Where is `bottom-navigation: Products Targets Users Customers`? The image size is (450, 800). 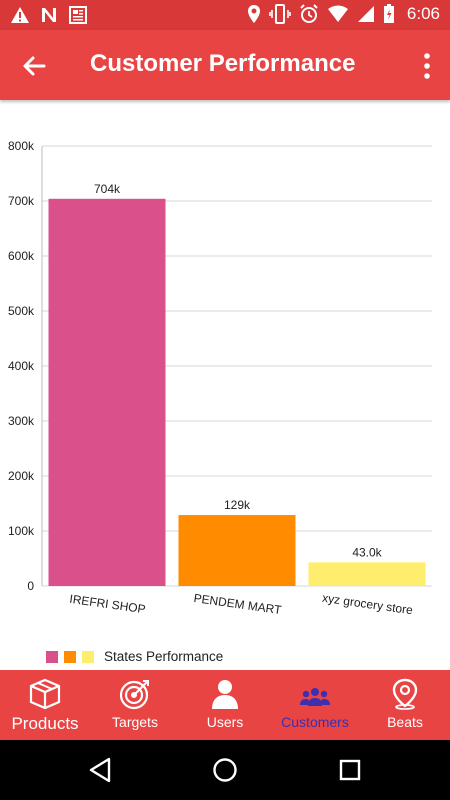 bottom-navigation: Products Targets Users Customers is located at coordinates (225, 705).